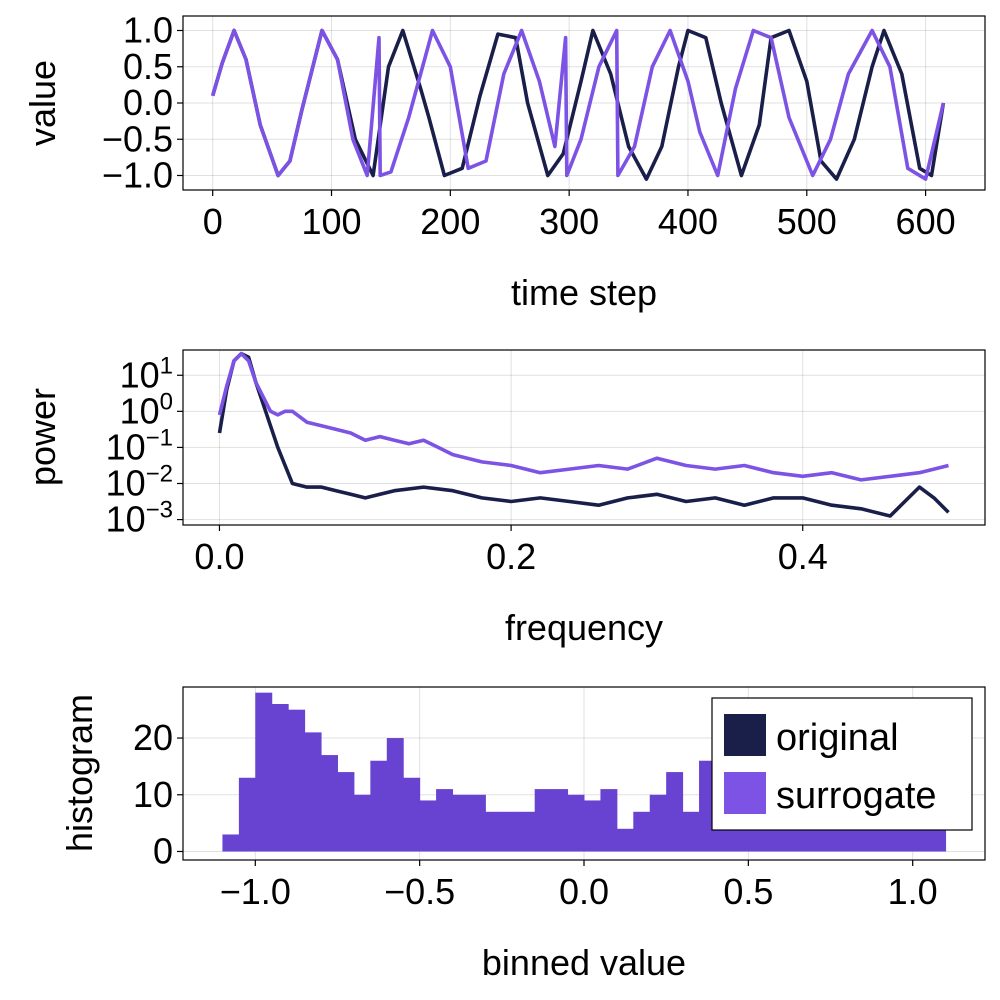  I want to click on y-tick-label: 0.0, so click(148, 102).